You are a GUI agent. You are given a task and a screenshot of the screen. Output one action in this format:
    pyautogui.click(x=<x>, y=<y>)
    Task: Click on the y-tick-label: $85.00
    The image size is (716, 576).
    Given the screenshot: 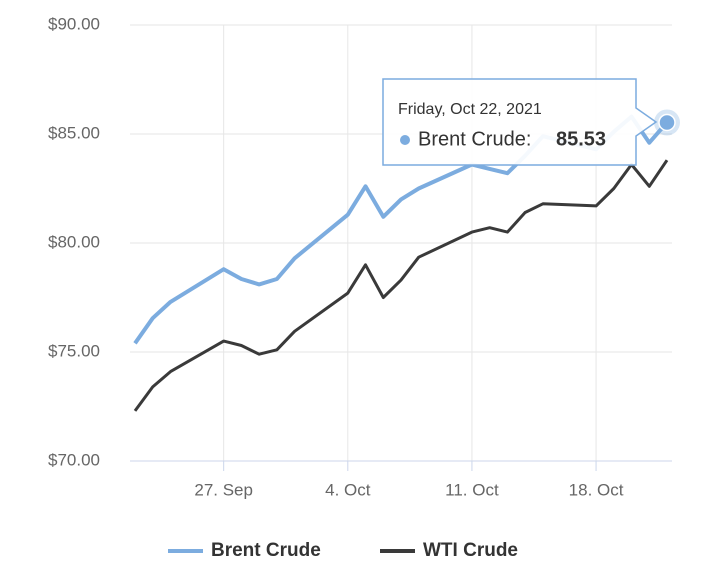 What is the action you would take?
    pyautogui.click(x=74, y=132)
    